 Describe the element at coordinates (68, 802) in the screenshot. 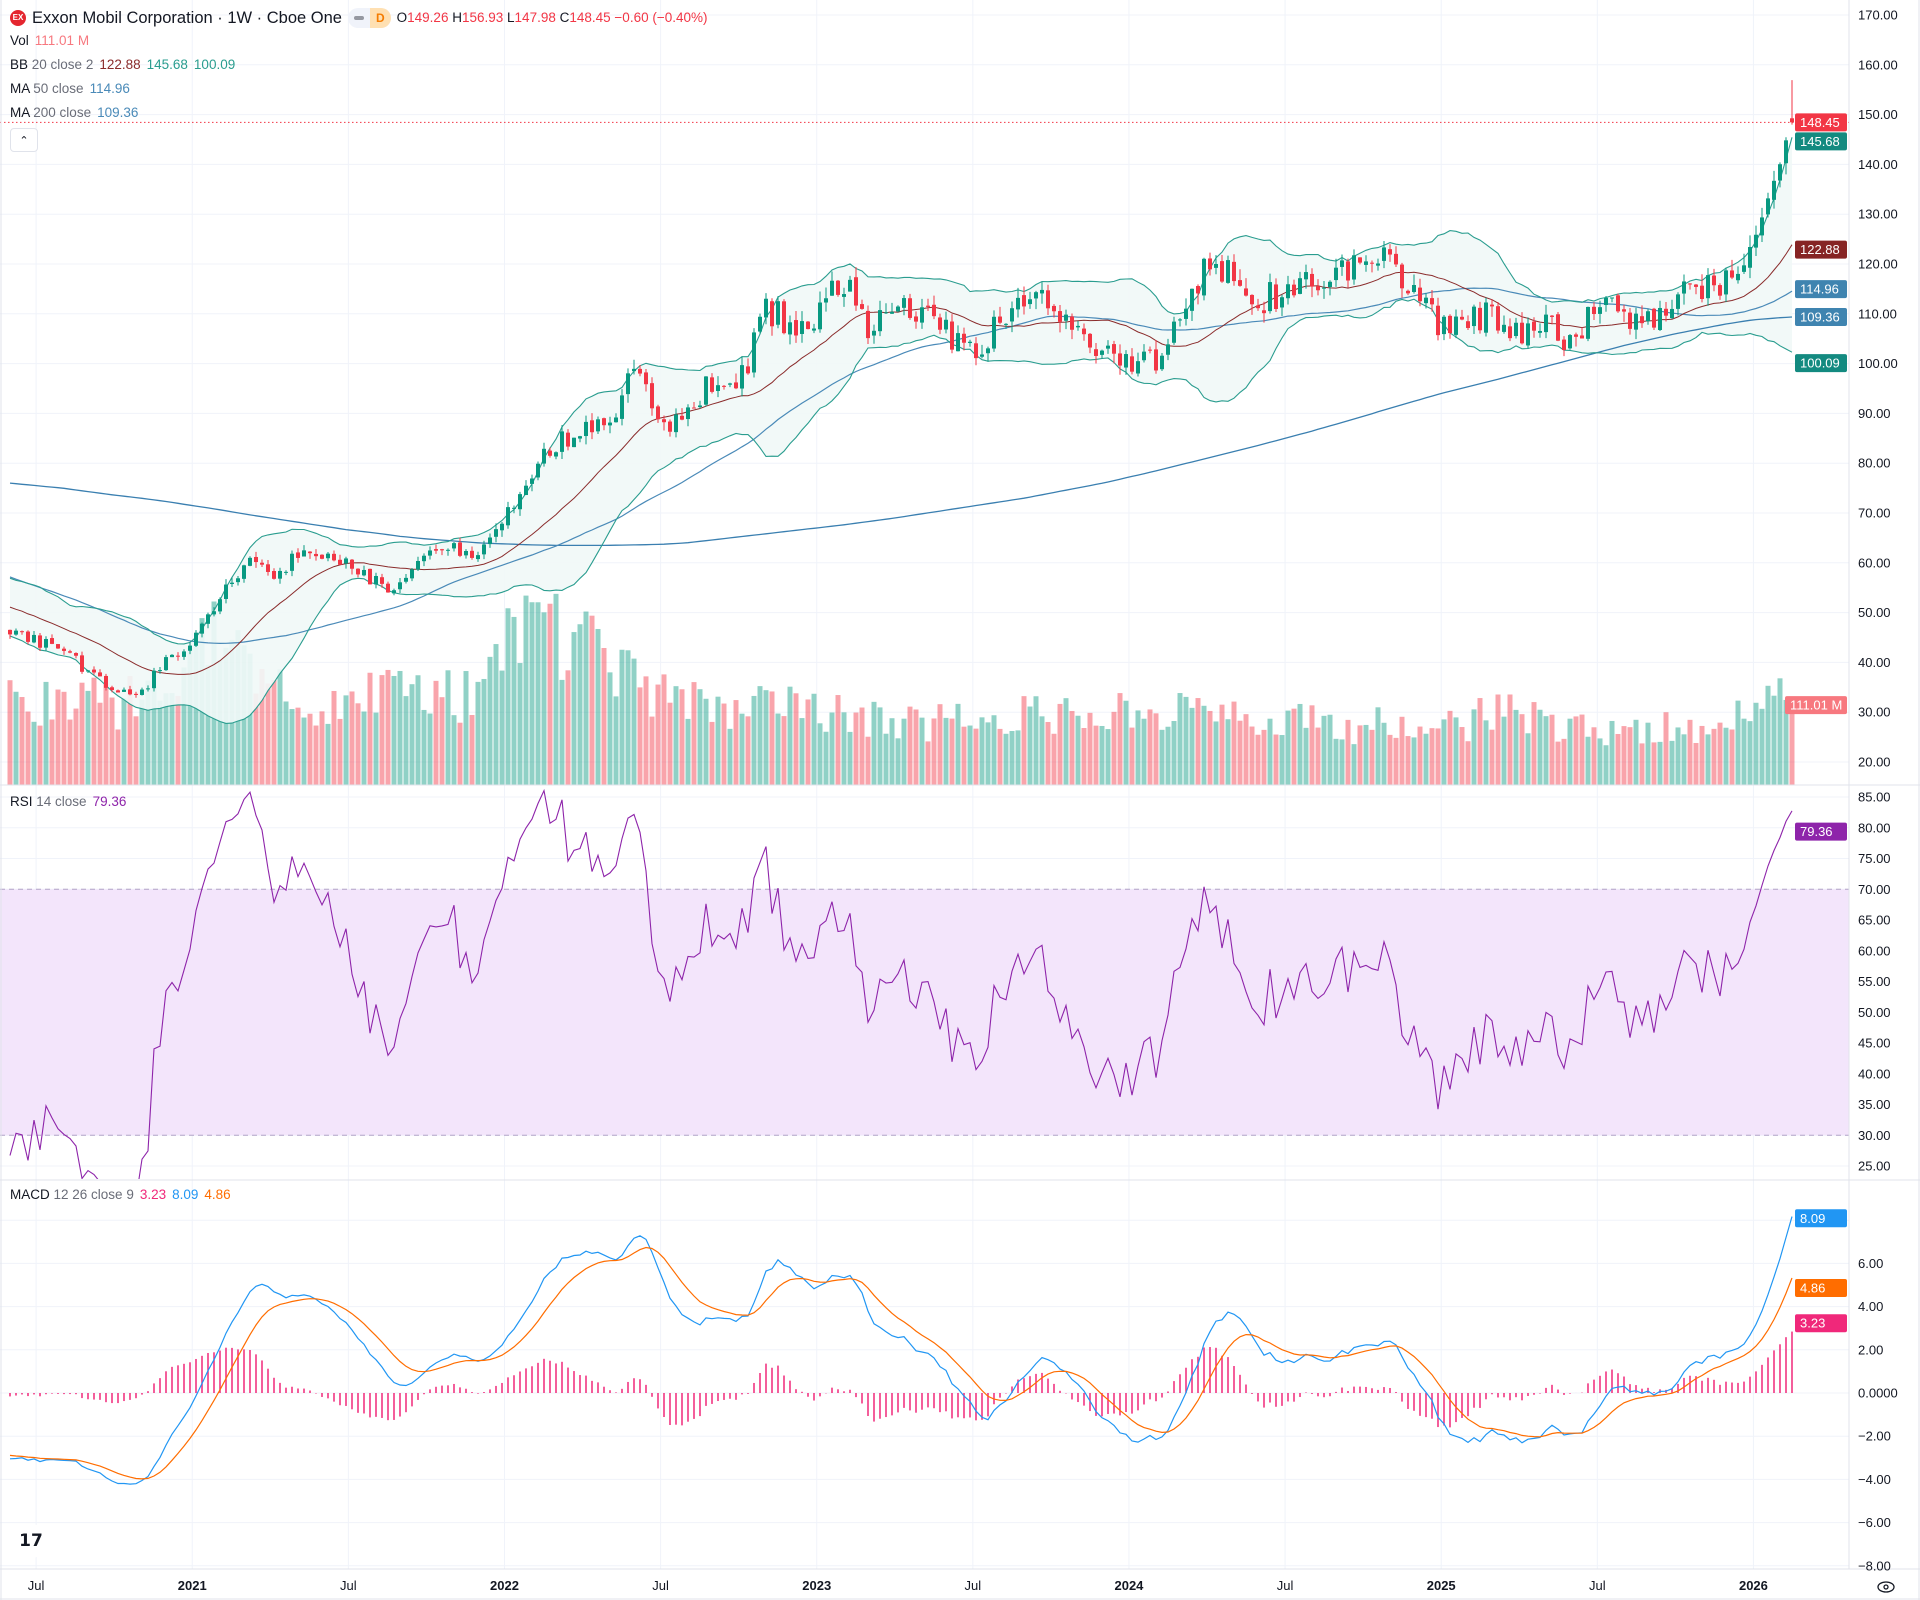

I see `rsi-legend: RSI 14 close 79.36` at that location.